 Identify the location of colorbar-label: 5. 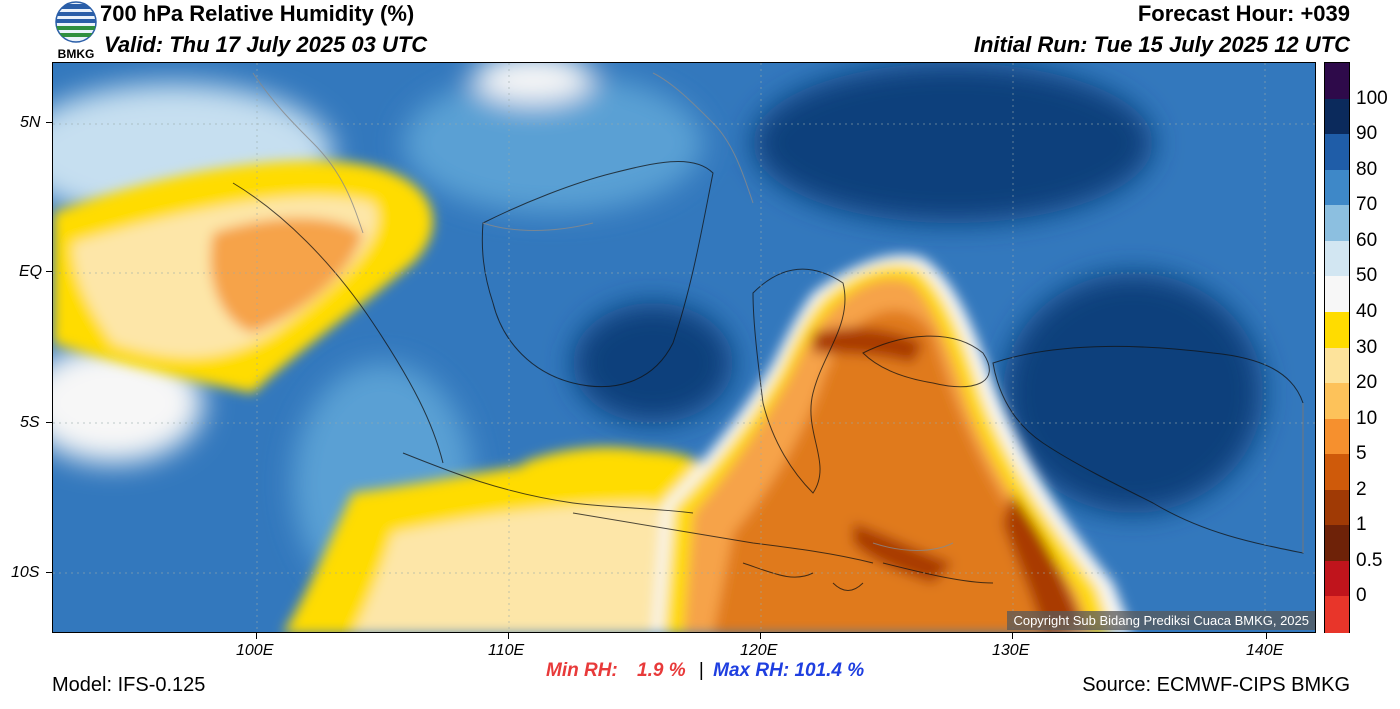
(1361, 454).